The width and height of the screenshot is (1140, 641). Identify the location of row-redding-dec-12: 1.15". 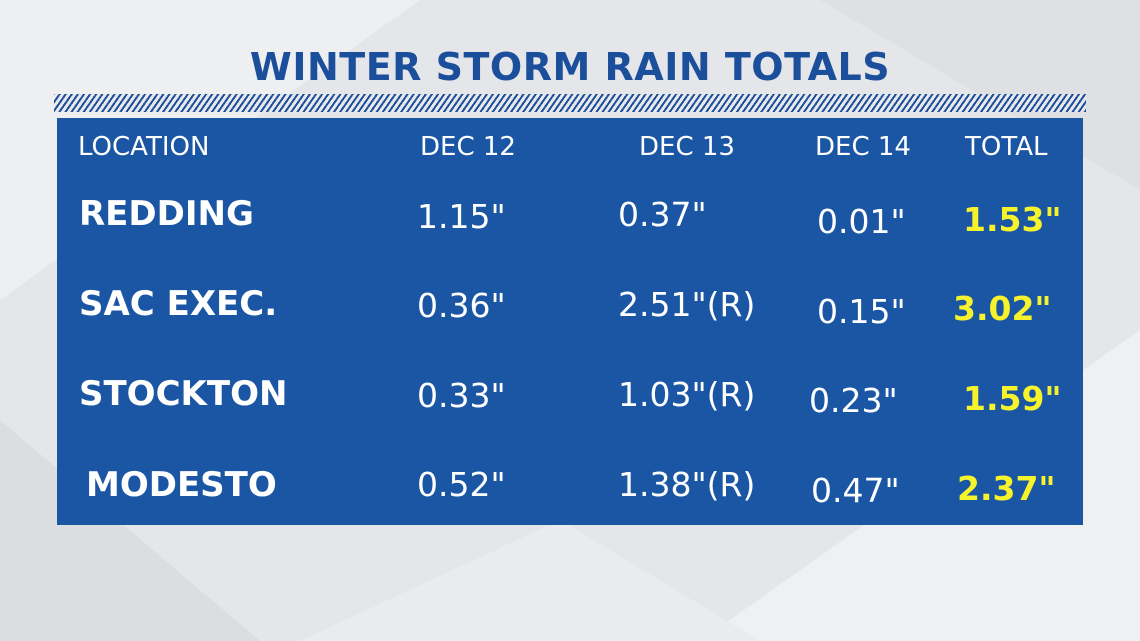
(461, 216).